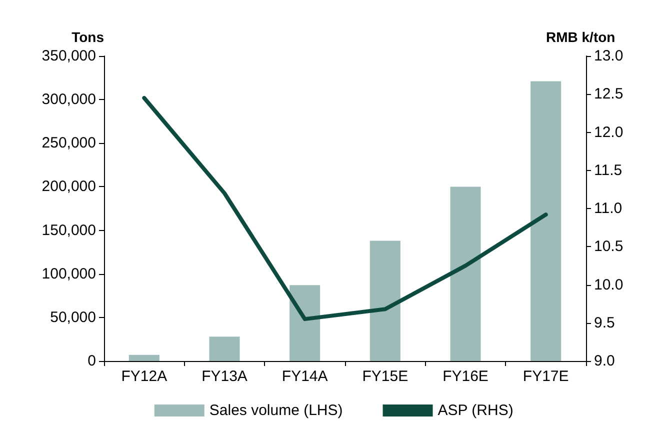  I want to click on x-tick-label: FY17E, so click(545, 376).